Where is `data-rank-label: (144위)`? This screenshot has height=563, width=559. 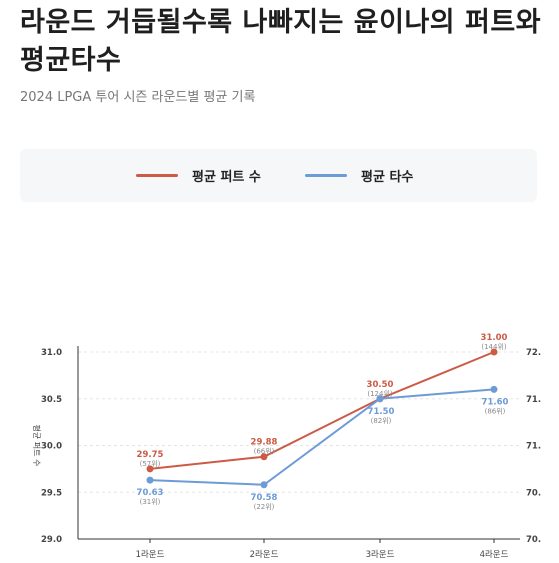 data-rank-label: (144위) is located at coordinates (494, 347).